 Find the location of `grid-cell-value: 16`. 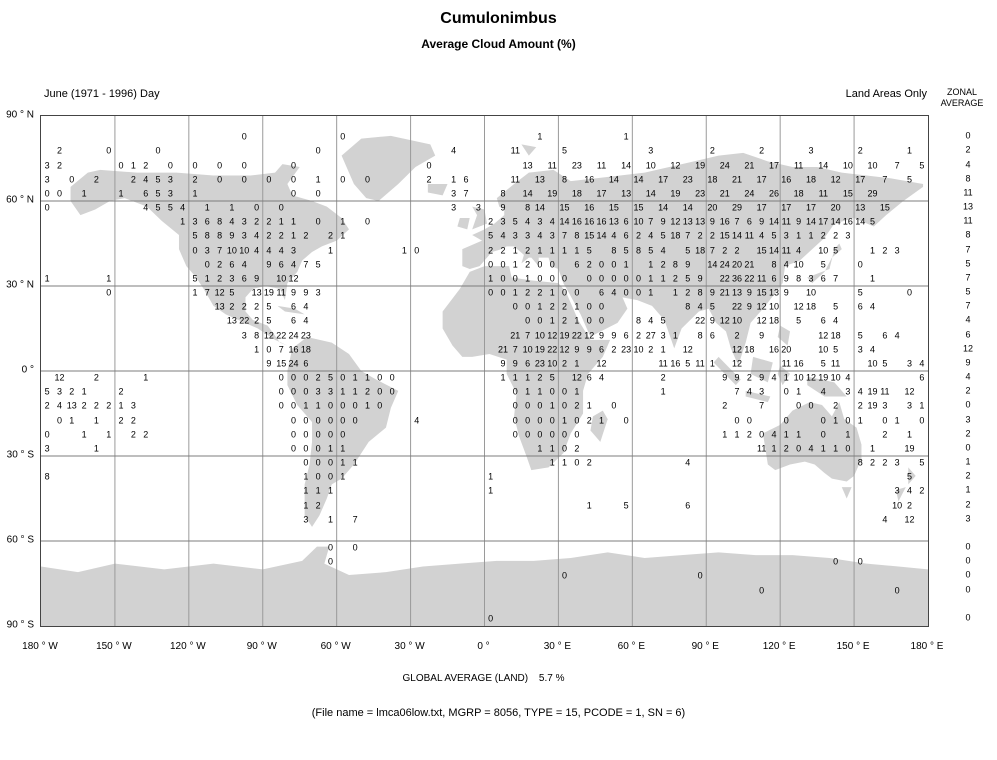

grid-cell-value: 16 is located at coordinates (774, 349).